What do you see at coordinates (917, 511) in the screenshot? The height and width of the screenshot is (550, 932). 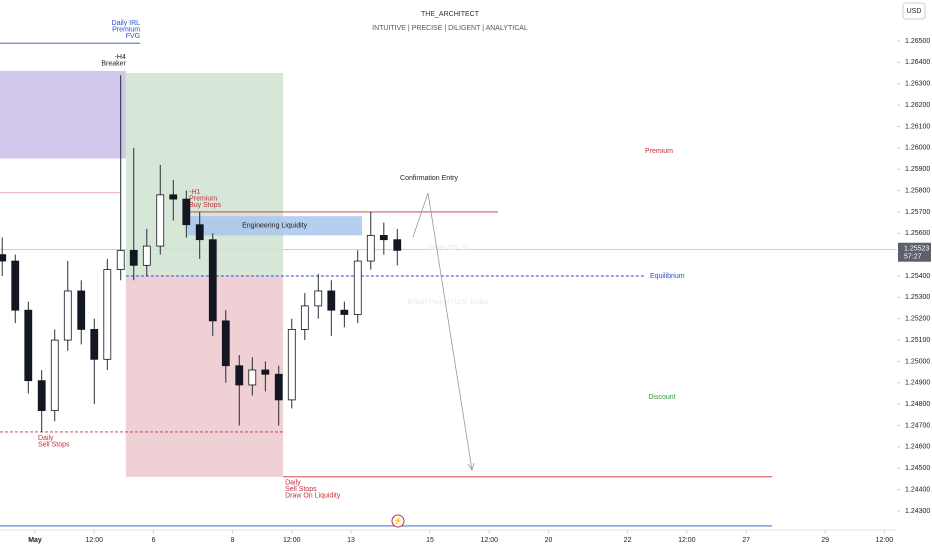 I see `y-tick-label: 1.24300` at bounding box center [917, 511].